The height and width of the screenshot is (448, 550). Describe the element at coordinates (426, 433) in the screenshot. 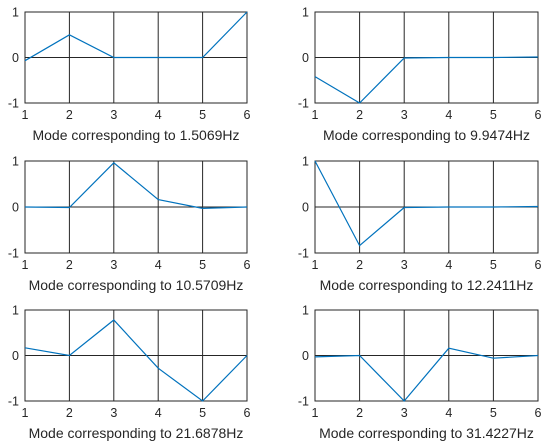

I see `x-axis-label: Mode corresponding to 31.4227Hz` at that location.